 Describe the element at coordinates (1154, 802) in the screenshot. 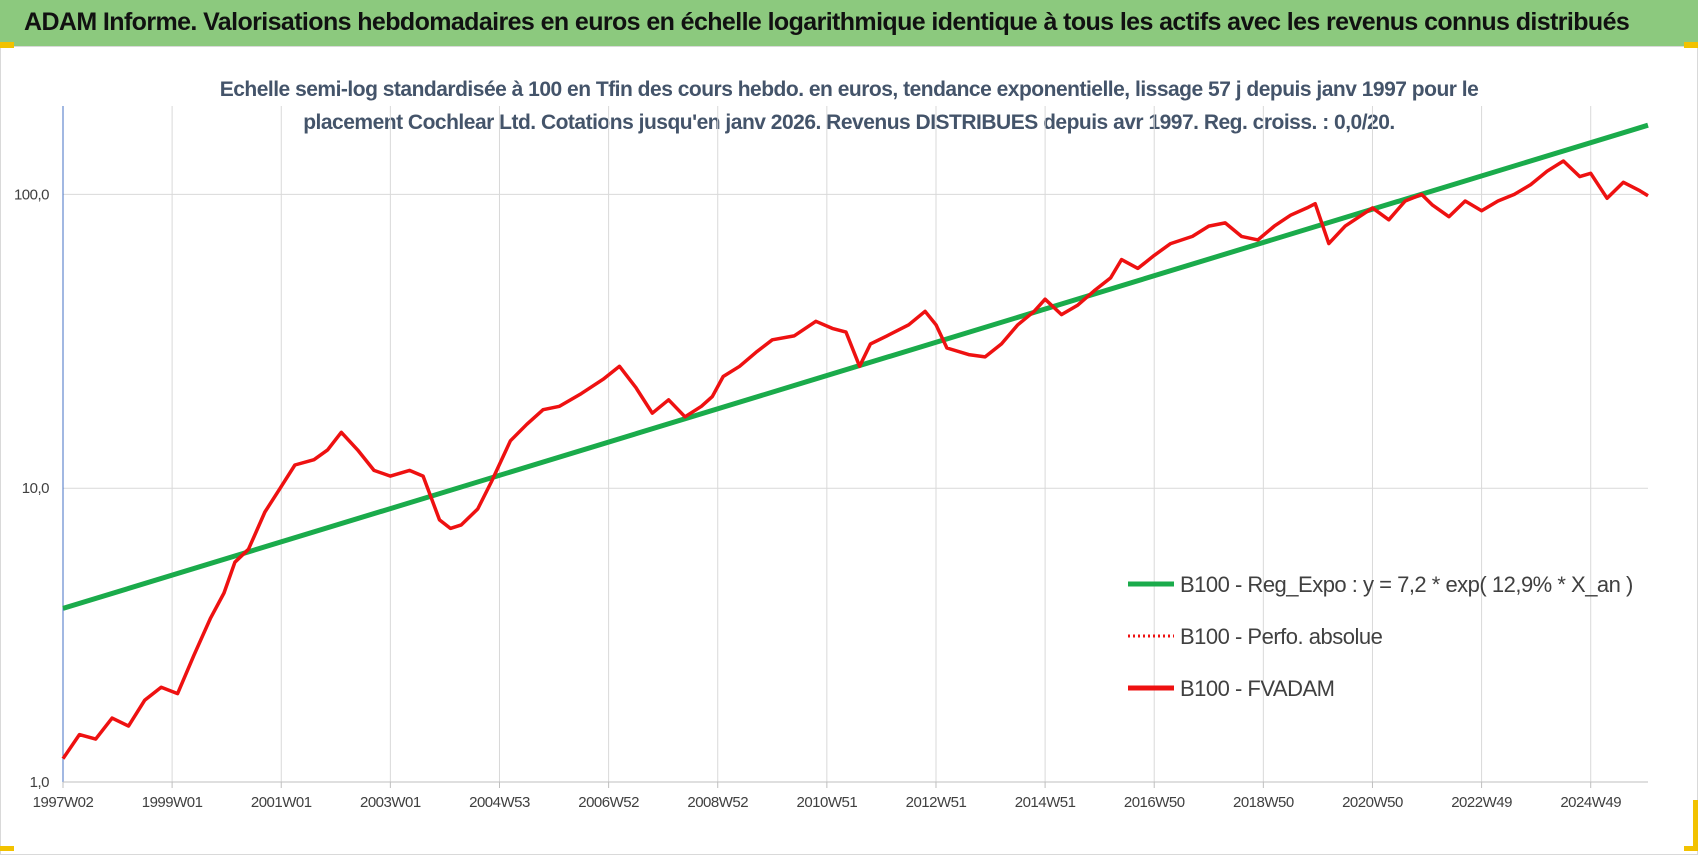

I see `x-tick-label: 2016W50` at that location.